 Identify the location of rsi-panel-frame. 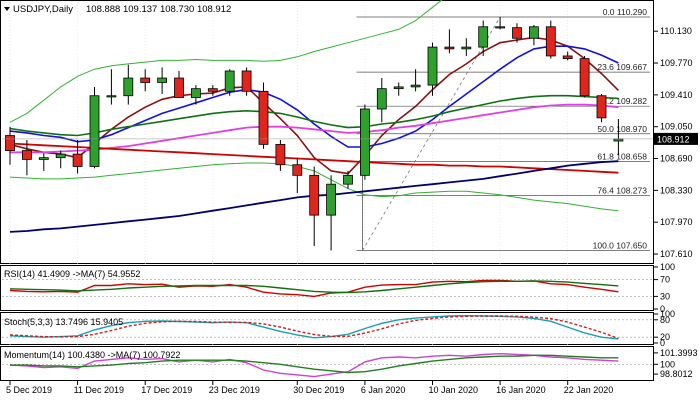
(327, 288).